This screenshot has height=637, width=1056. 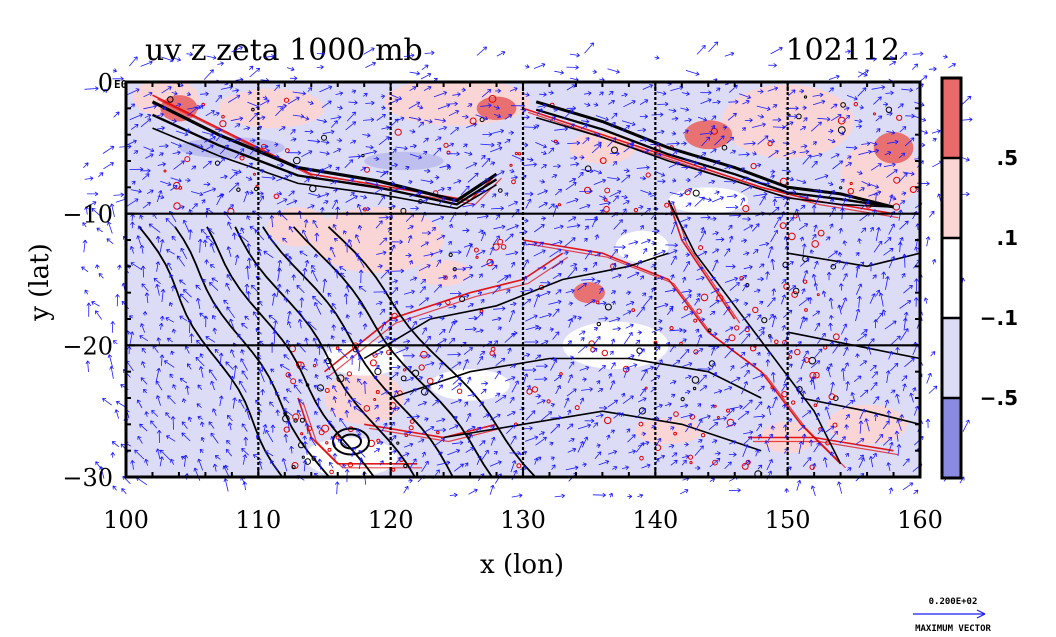 What do you see at coordinates (1007, 238) in the screenshot?
I see `colorbar-label: .1` at bounding box center [1007, 238].